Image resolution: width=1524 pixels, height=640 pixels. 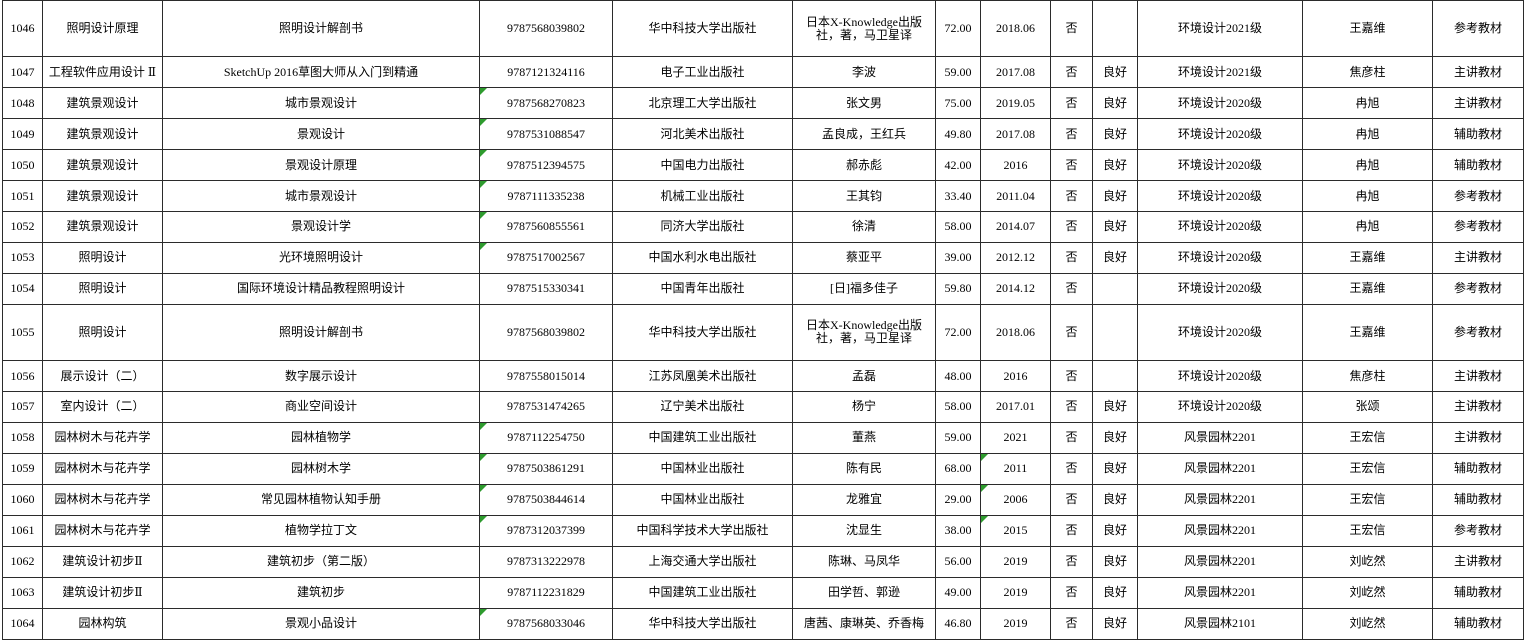 What do you see at coordinates (102, 407) in the screenshot?
I see `cell-course: 室内设计（二）` at bounding box center [102, 407].